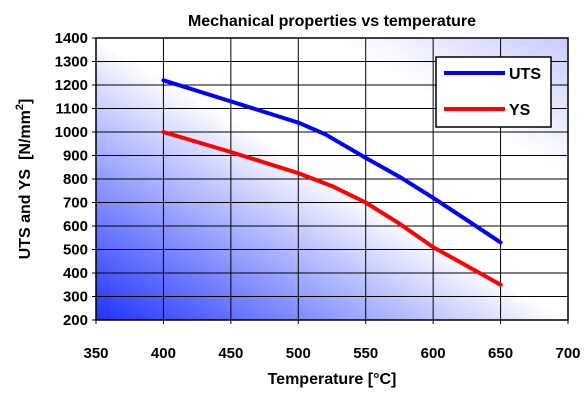 The height and width of the screenshot is (394, 587). I want to click on legend-label-ys: YS, so click(520, 110).